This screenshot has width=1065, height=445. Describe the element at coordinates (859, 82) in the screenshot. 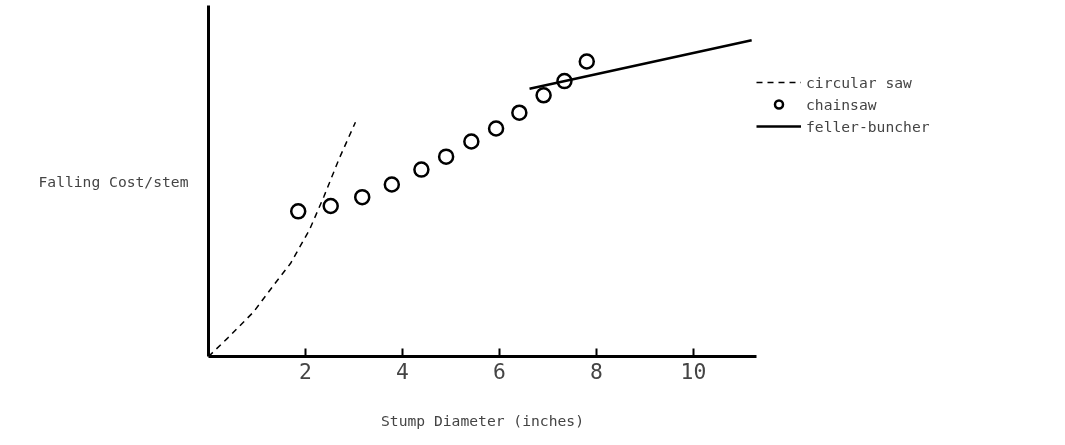

I see `legend-label: circular saw` at that location.